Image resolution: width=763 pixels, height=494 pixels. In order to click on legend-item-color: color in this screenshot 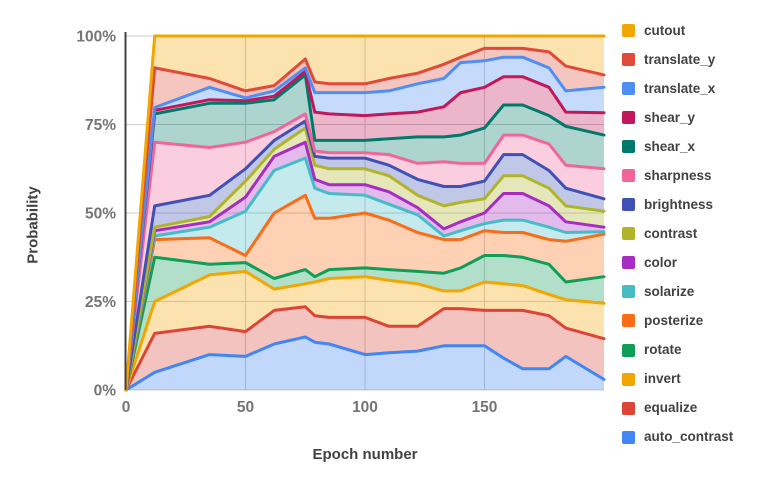, I will do `click(677, 262)`.